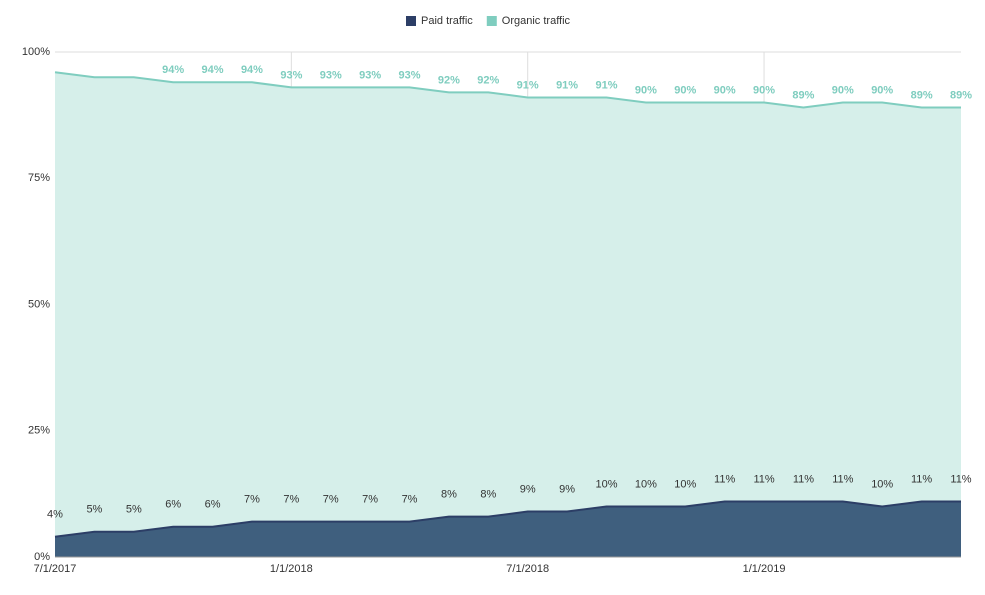  I want to click on legend-label: Organic traffic, so click(536, 21).